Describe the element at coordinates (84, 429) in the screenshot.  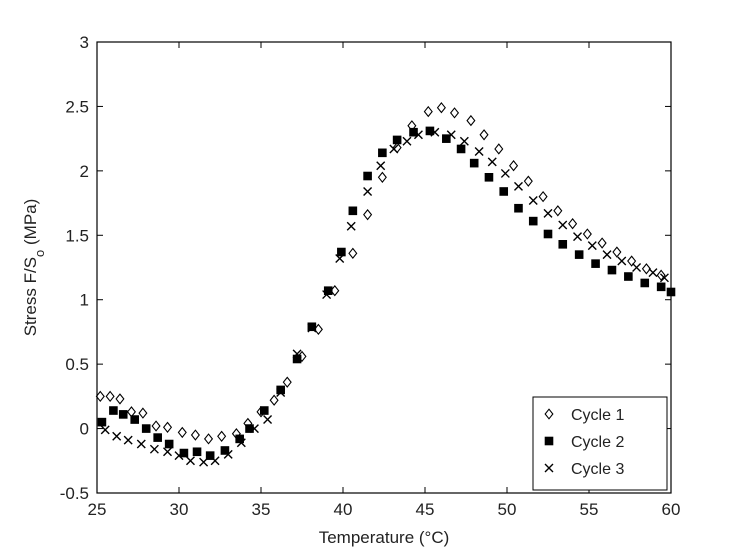
I see `y-tick-label: 0` at that location.